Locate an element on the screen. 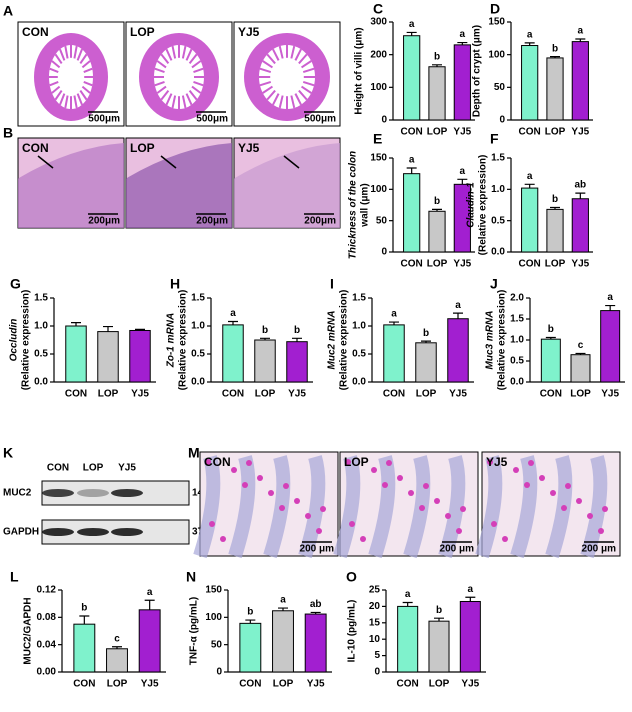 The height and width of the screenshot is (712, 632). significance-letter: b is located at coordinates (439, 610).